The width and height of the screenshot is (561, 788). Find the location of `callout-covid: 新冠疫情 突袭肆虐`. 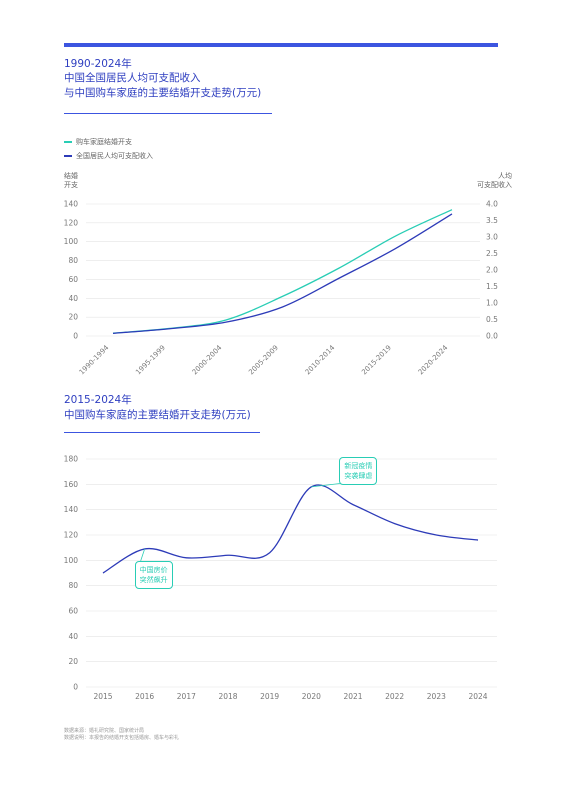

callout-covid: 新冠疫情 突袭肆虐 is located at coordinates (358, 470).